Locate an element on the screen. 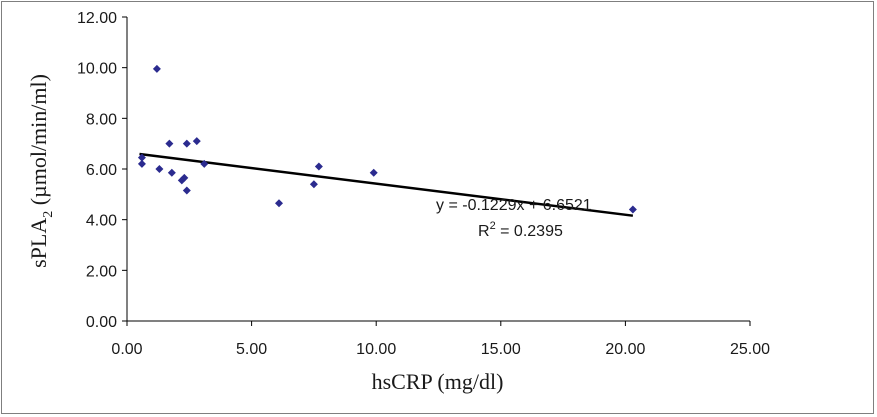  y-axis-title-sub: 2 is located at coordinates (48, 214).